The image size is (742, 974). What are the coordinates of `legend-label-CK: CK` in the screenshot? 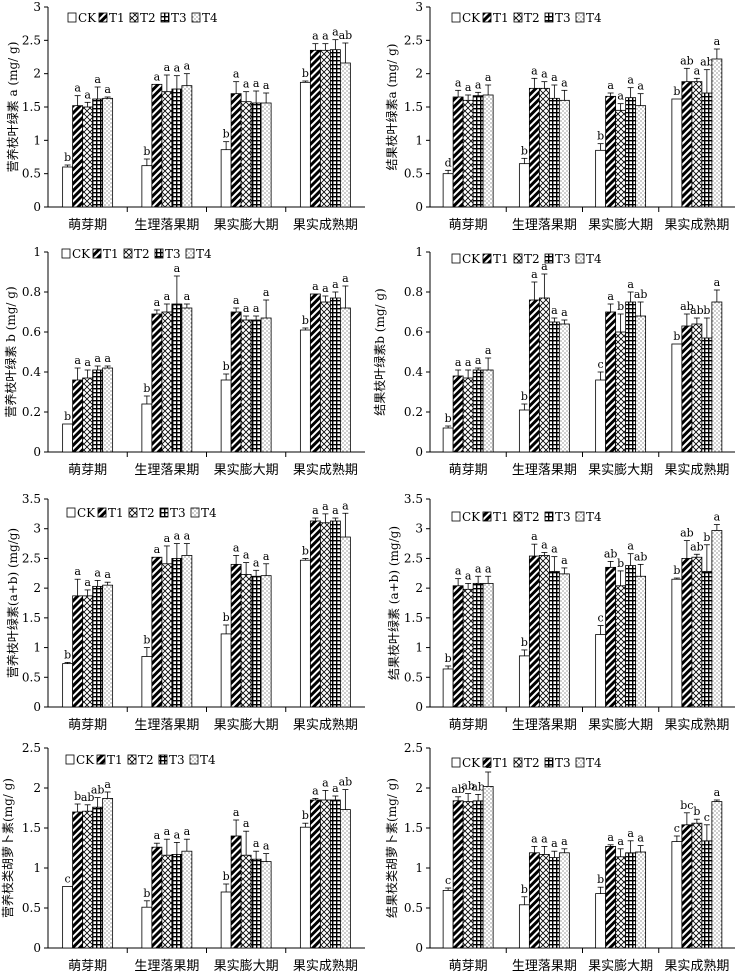 It's located at (85, 760).